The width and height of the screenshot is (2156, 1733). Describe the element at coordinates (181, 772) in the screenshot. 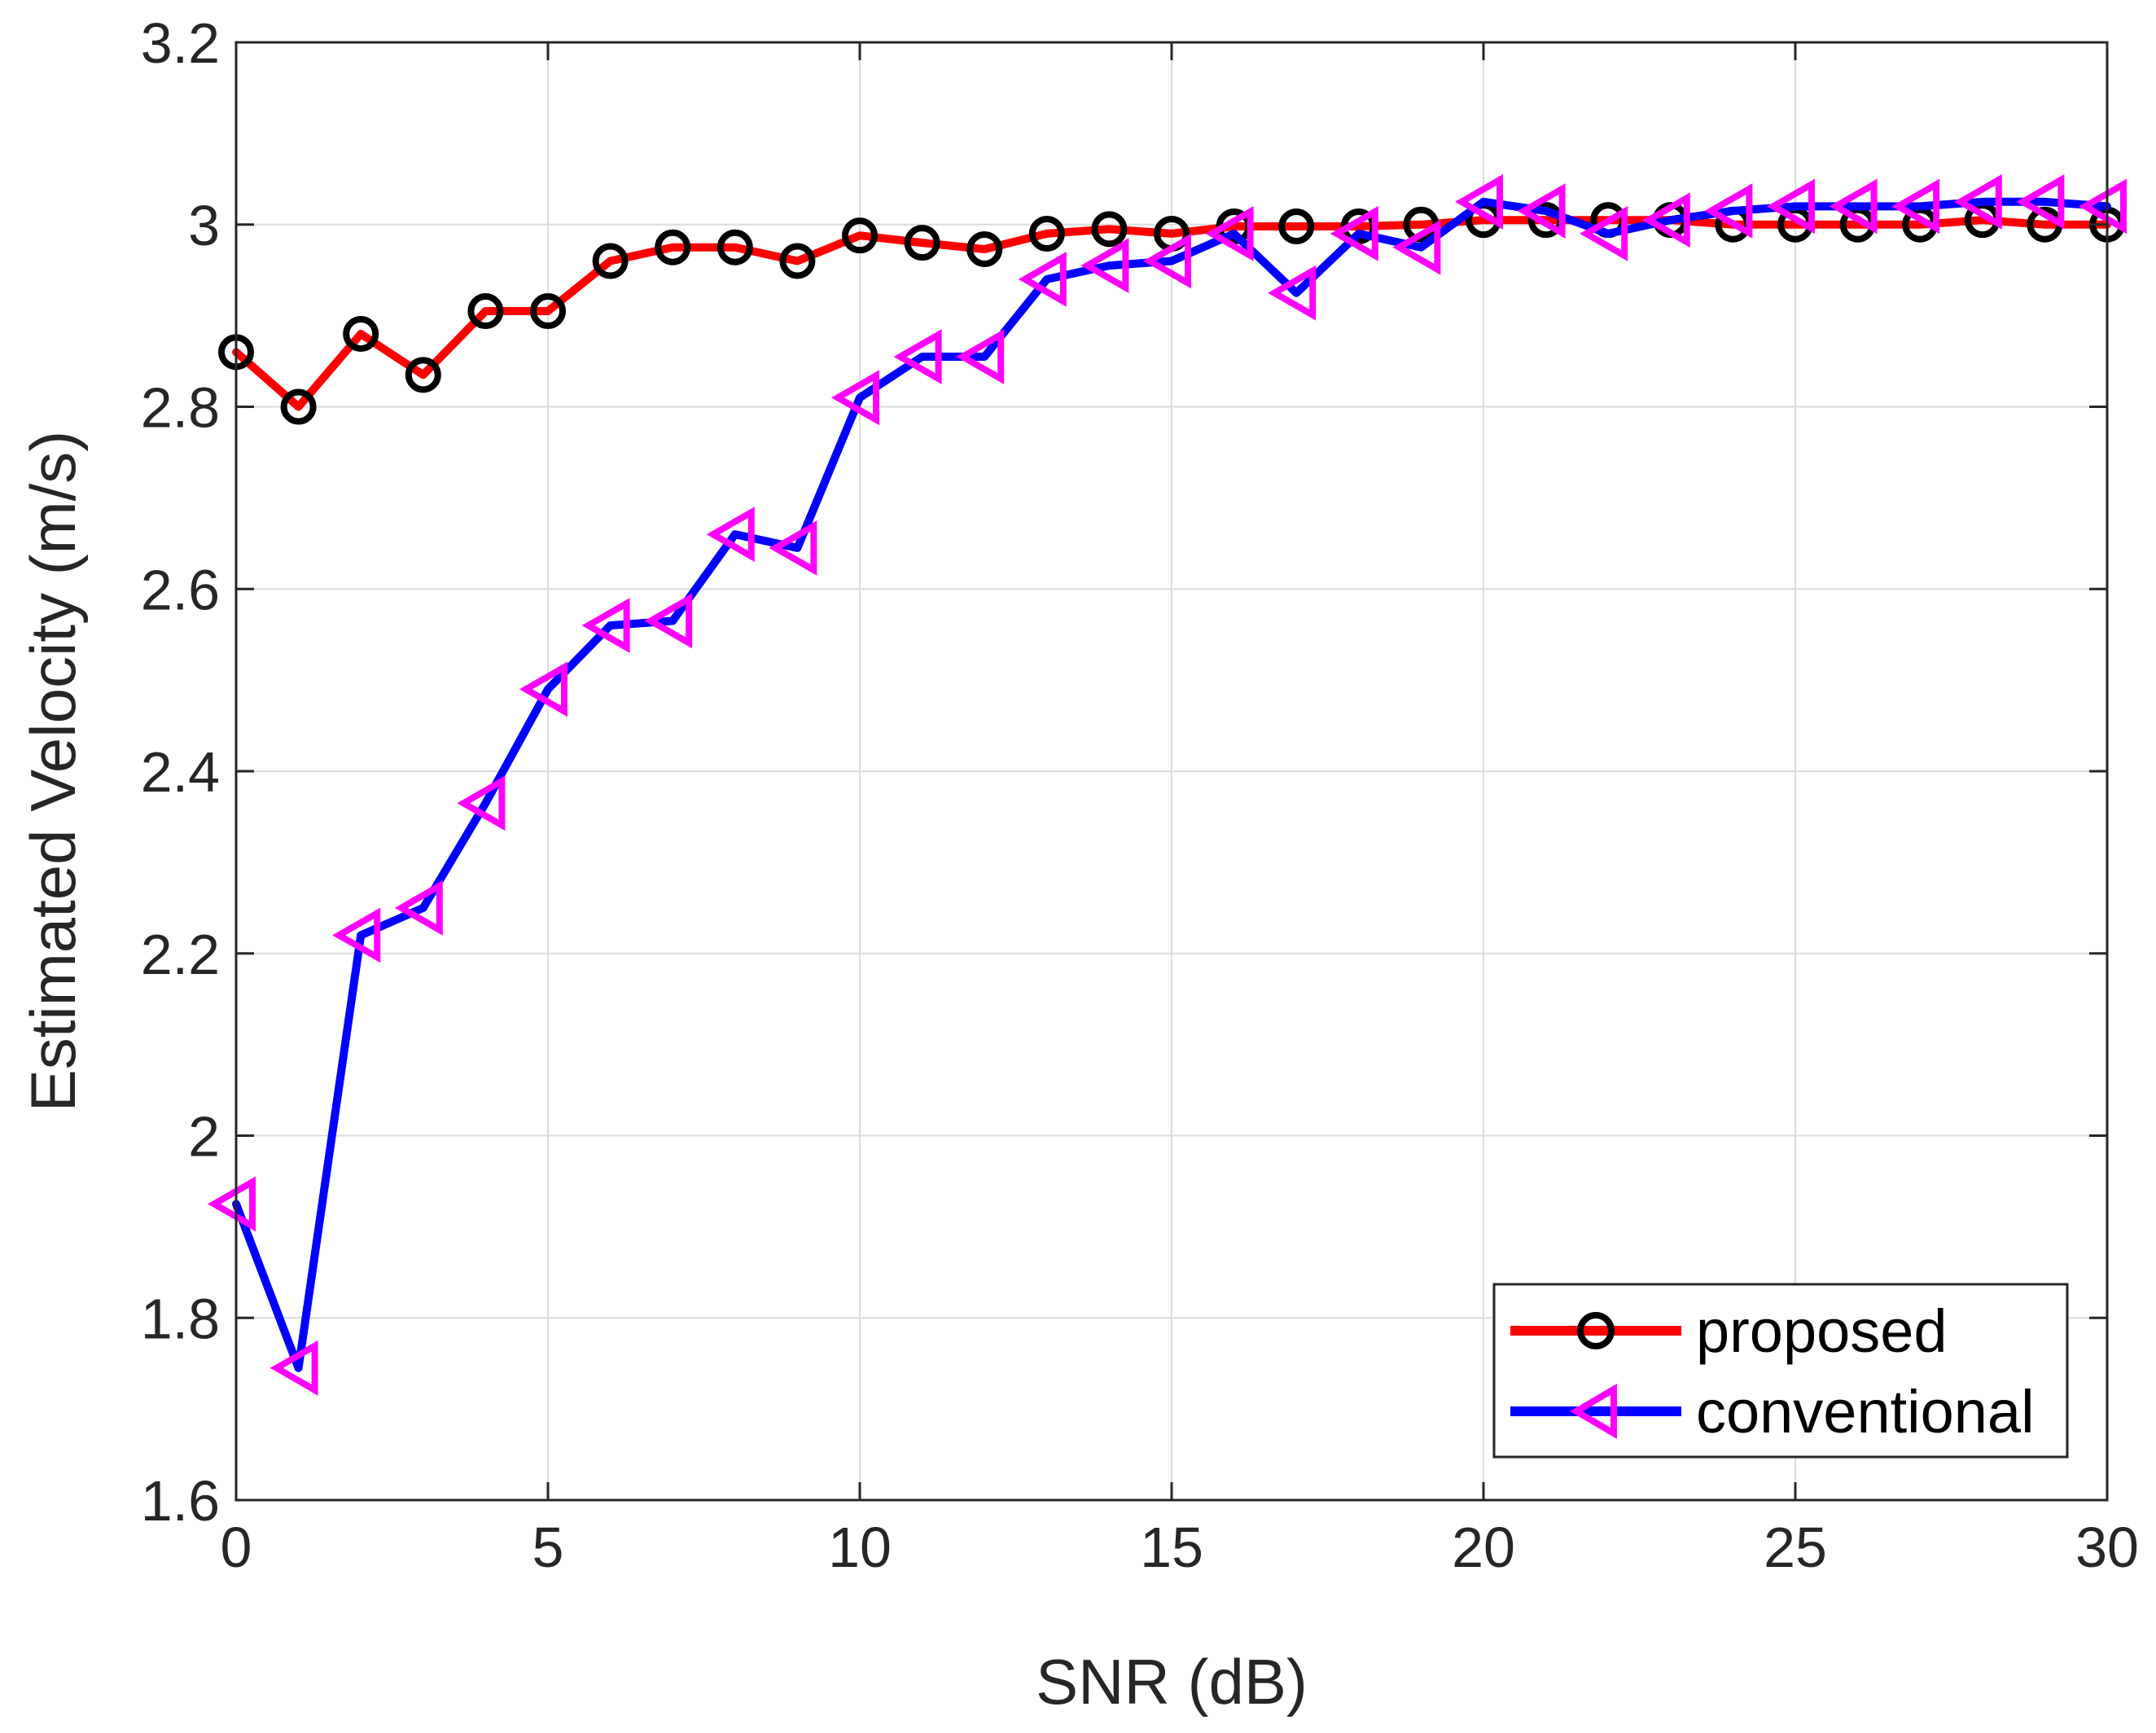

I see `y-tick-label: 2.4` at that location.